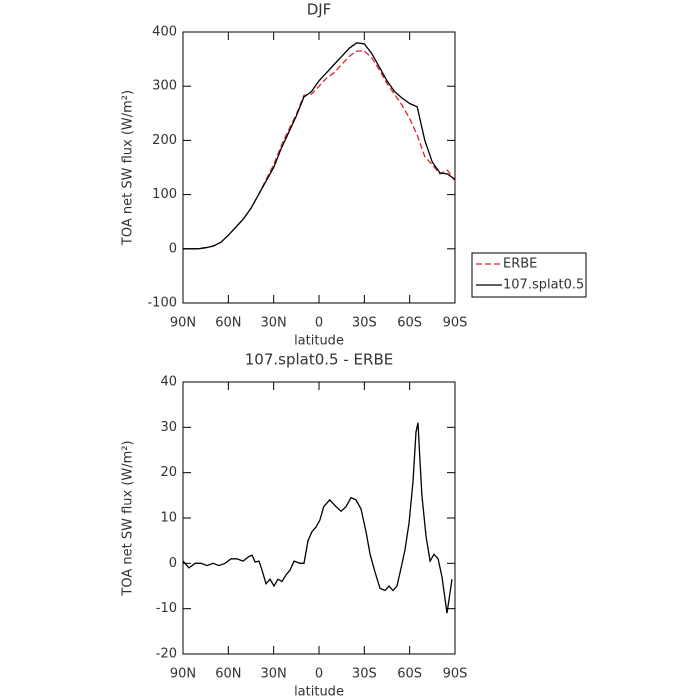 Image resolution: width=700 pixels, height=700 pixels. I want to click on y-tick-label: 10, so click(168, 518).